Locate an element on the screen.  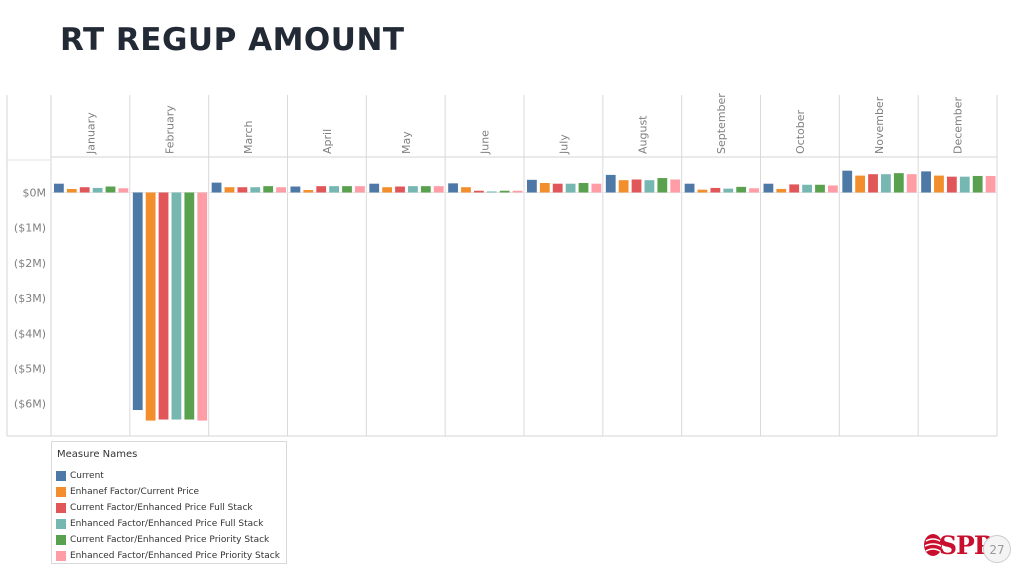
y-tick-label: ($5M) is located at coordinates (30, 369).